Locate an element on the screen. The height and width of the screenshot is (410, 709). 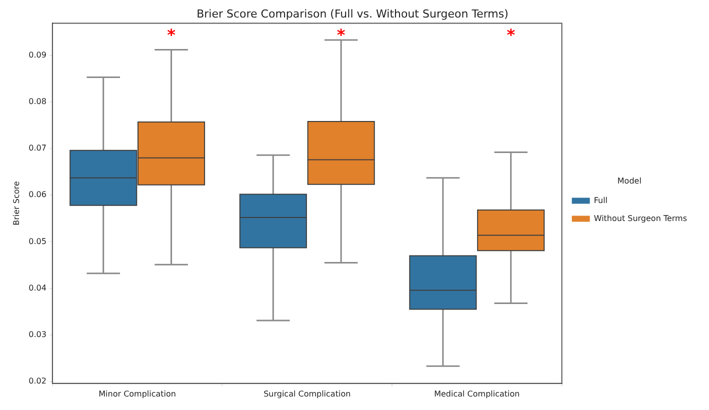
chart-title: Brier Score Comparison (Full vs. Without Surgeon Terms) is located at coordinates (352, 13).